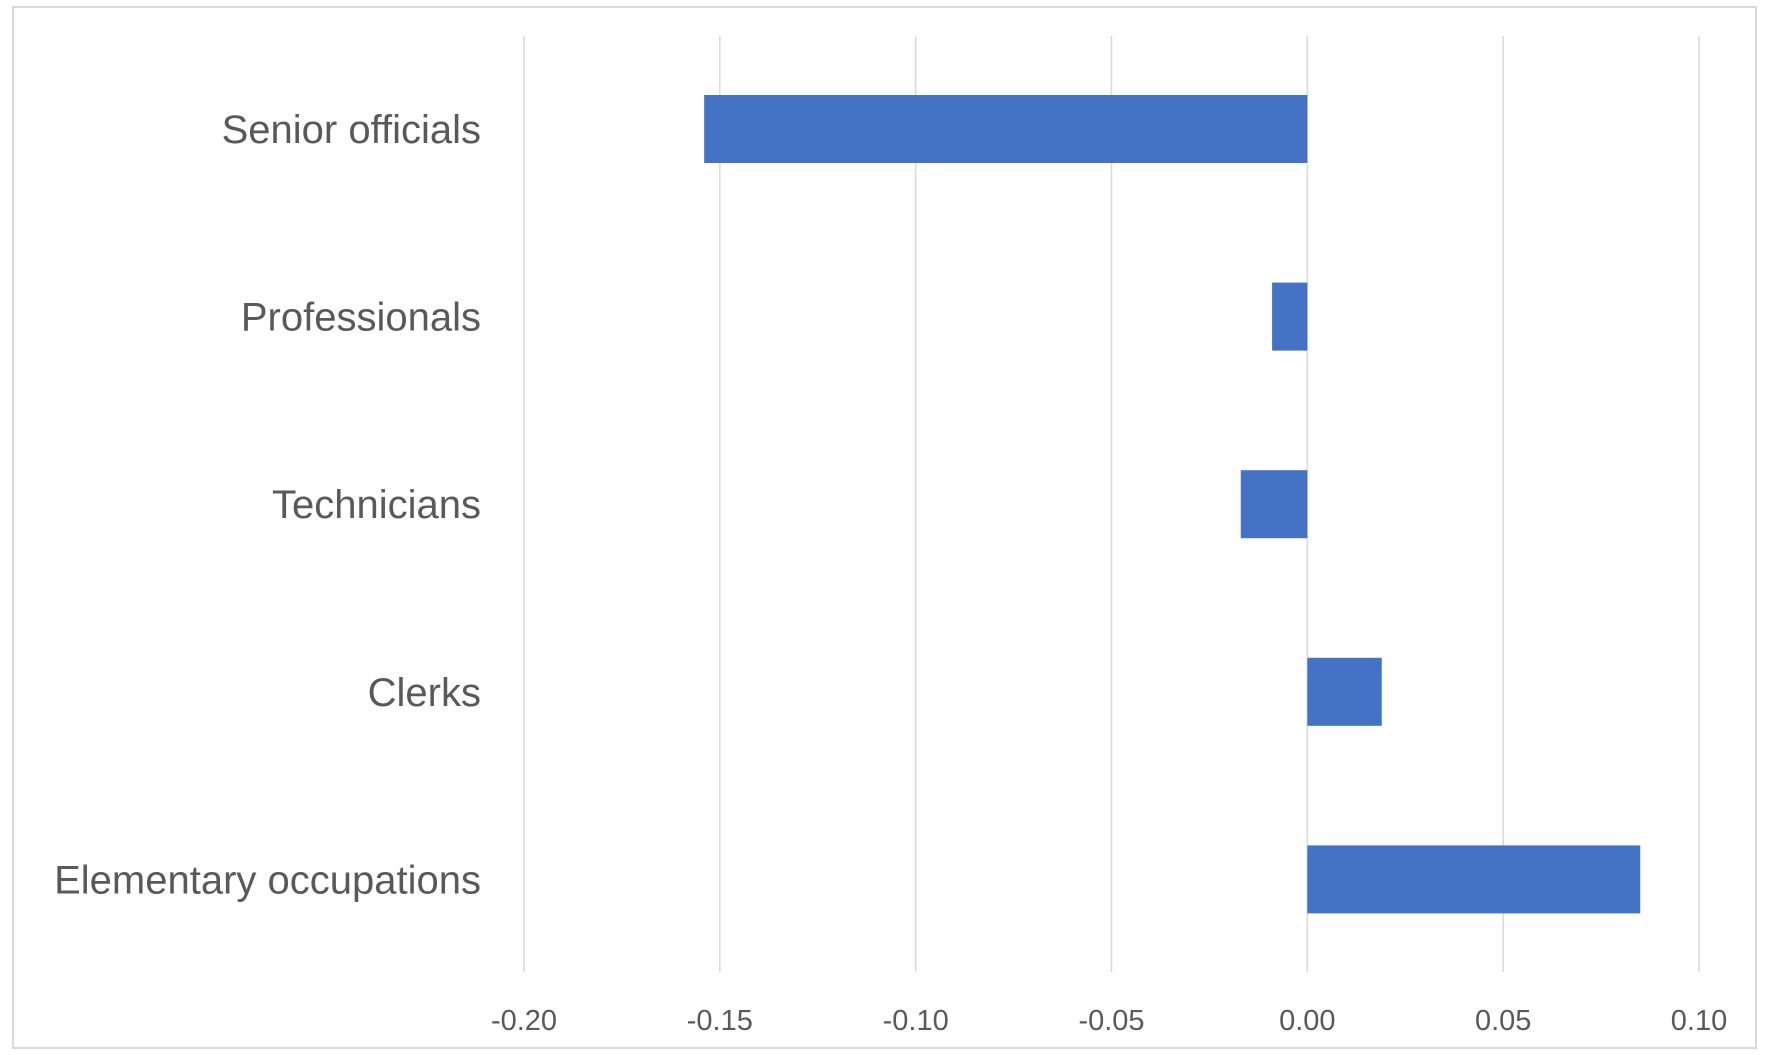 The width and height of the screenshot is (1765, 1055). What do you see at coordinates (361, 318) in the screenshot?
I see `category-label: Professionals` at bounding box center [361, 318].